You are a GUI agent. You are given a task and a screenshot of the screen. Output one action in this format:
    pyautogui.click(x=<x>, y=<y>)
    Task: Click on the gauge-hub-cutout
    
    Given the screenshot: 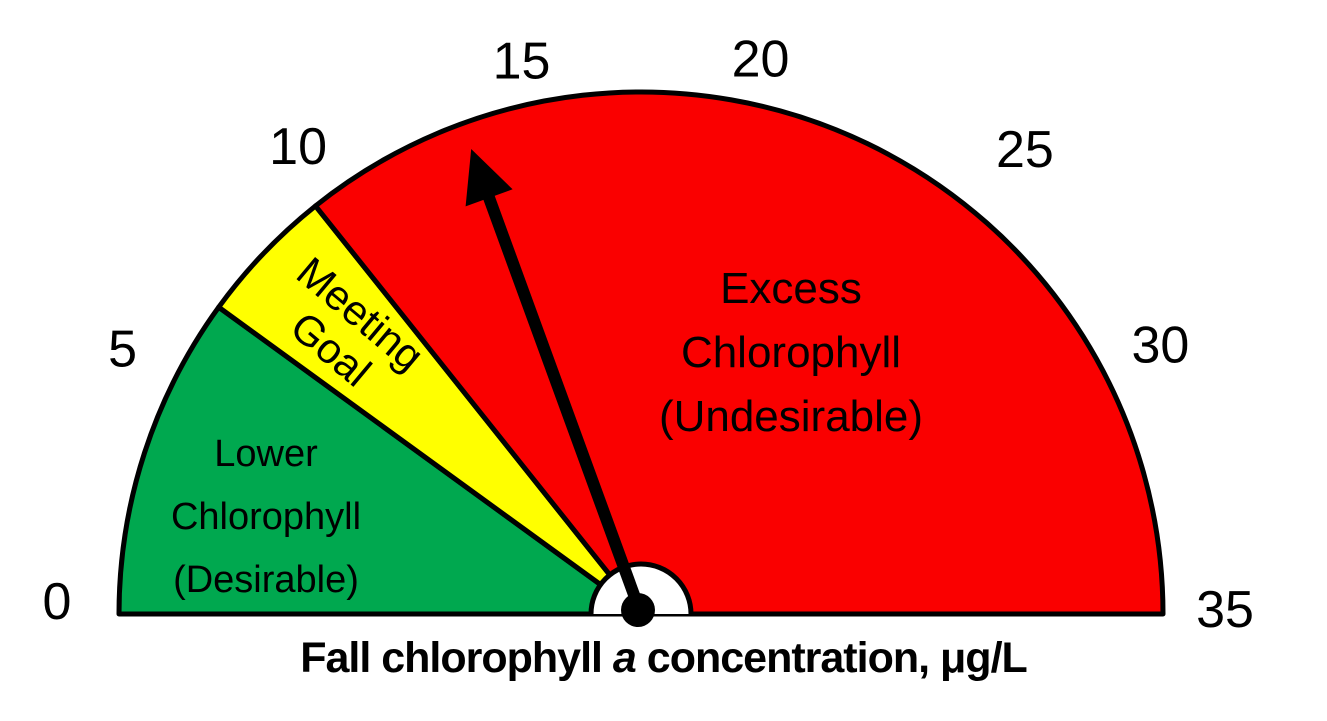 What is the action you would take?
    pyautogui.click(x=641, y=588)
    